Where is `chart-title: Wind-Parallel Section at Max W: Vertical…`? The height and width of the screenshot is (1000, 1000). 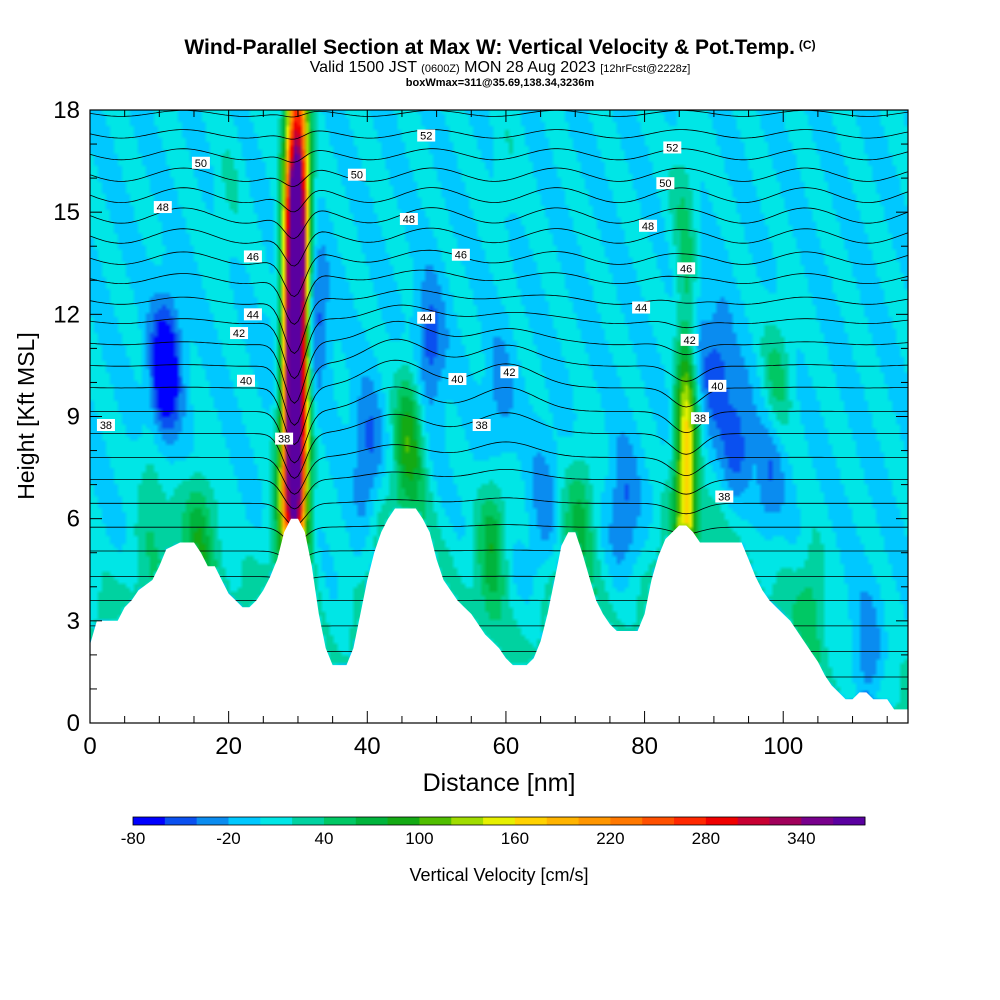
chart-title: Wind-Parallel Section at Max W: Vertical… is located at coordinates (500, 48).